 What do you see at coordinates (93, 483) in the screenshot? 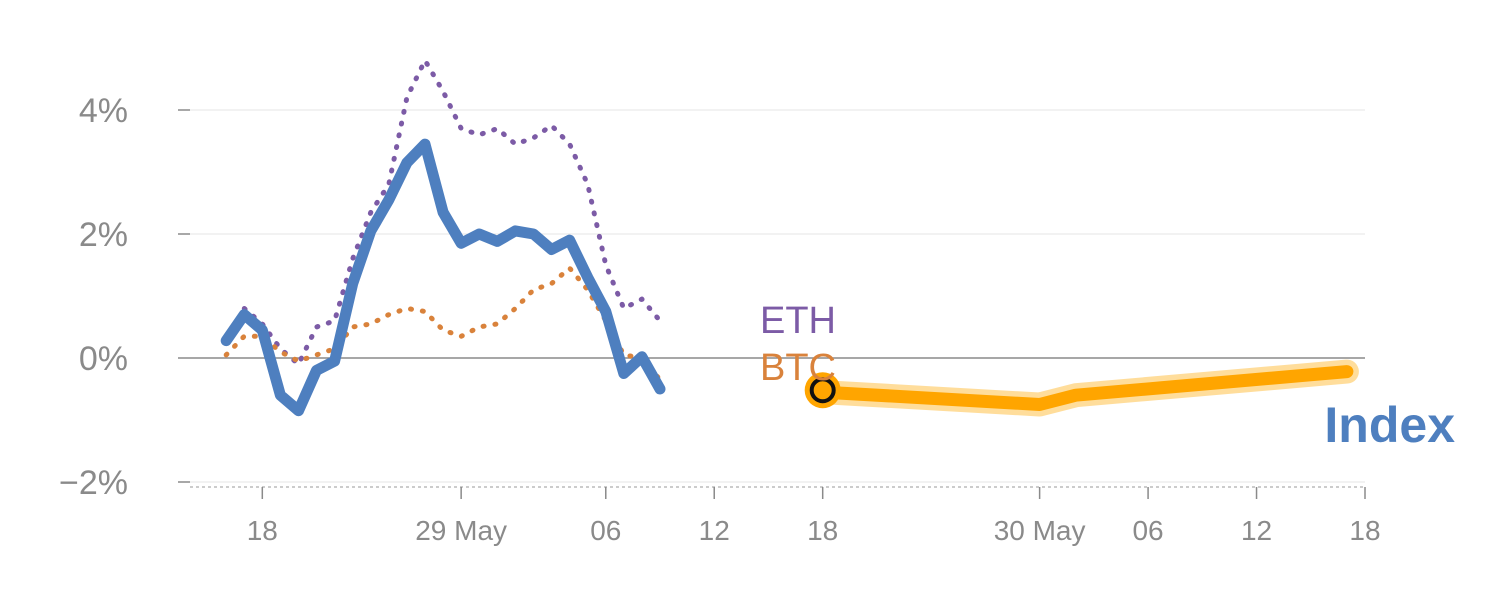
I see `y-tick-label: −2%` at bounding box center [93, 483].